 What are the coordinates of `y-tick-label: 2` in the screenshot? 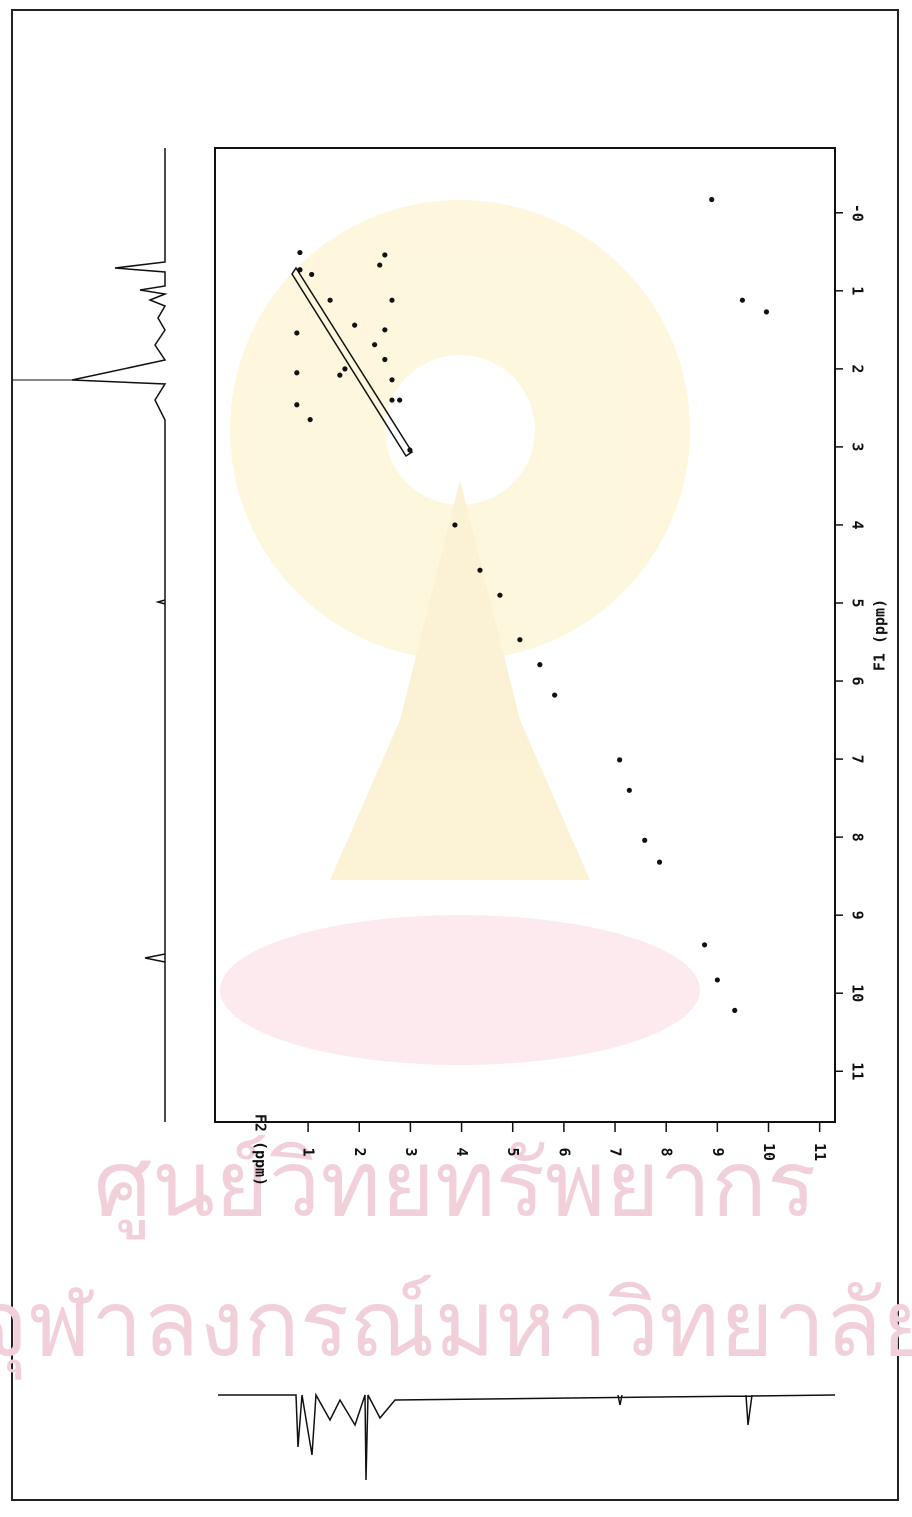 It's located at (858, 368).